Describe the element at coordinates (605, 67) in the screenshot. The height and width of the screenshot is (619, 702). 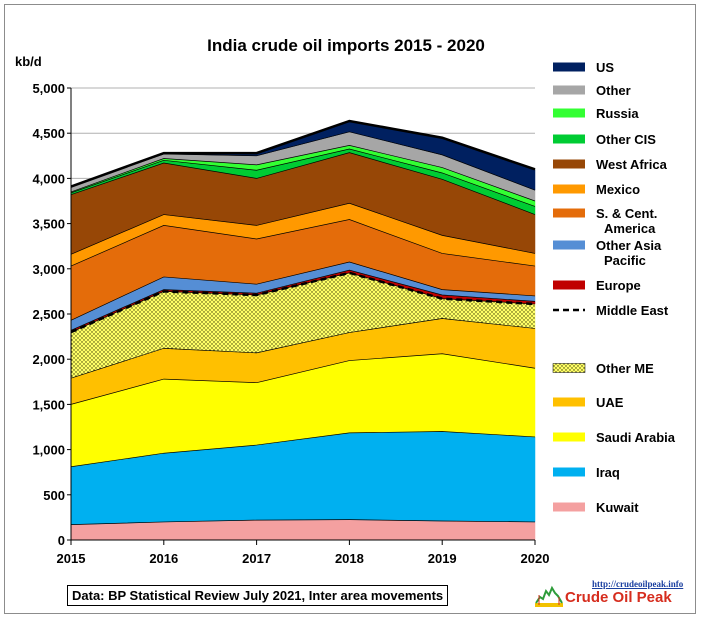
I see `legend-label-us: US` at that location.